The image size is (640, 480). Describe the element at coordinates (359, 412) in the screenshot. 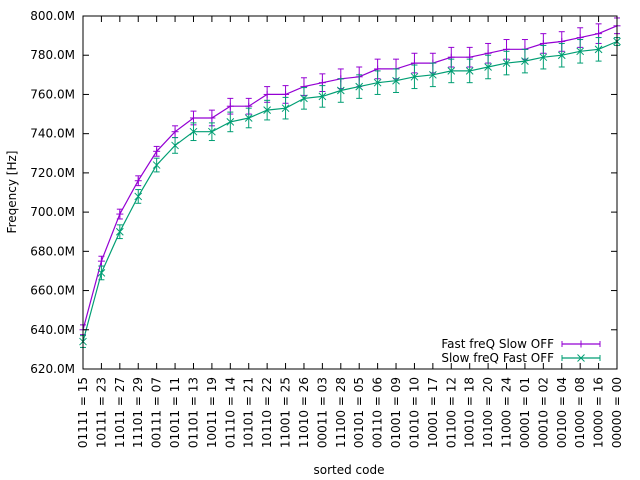

I see `x-tick-label: 00101 = 05` at that location.